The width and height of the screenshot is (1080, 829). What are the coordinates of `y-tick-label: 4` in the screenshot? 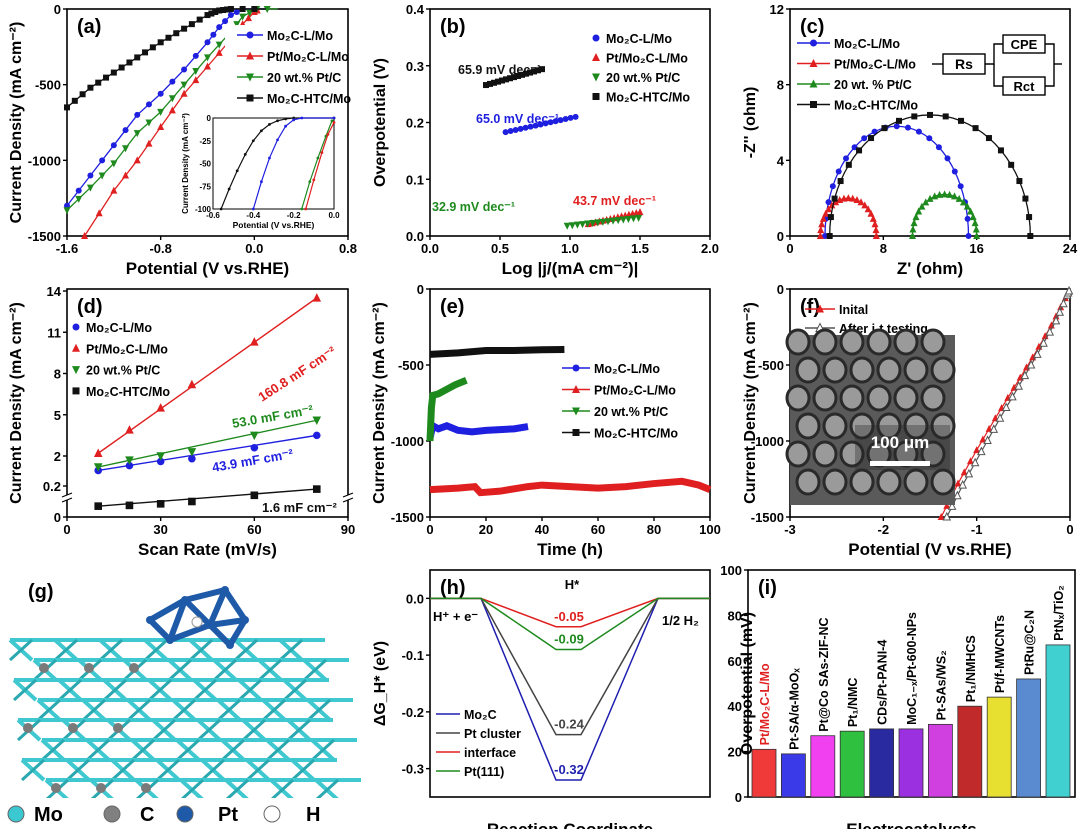 It's located at (781, 160).